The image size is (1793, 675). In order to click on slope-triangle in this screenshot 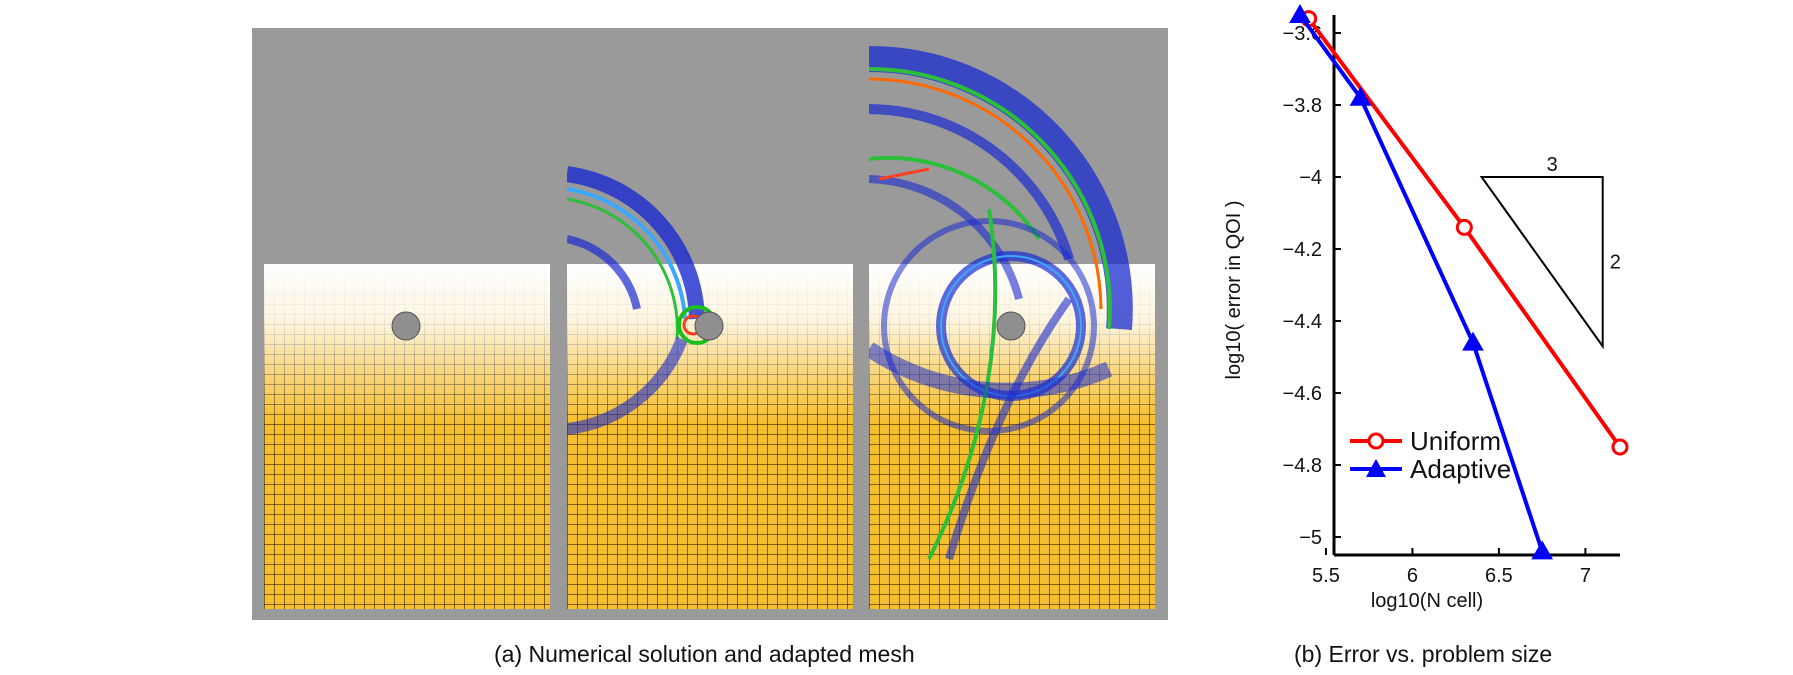, I will do `click(1541, 263)`.